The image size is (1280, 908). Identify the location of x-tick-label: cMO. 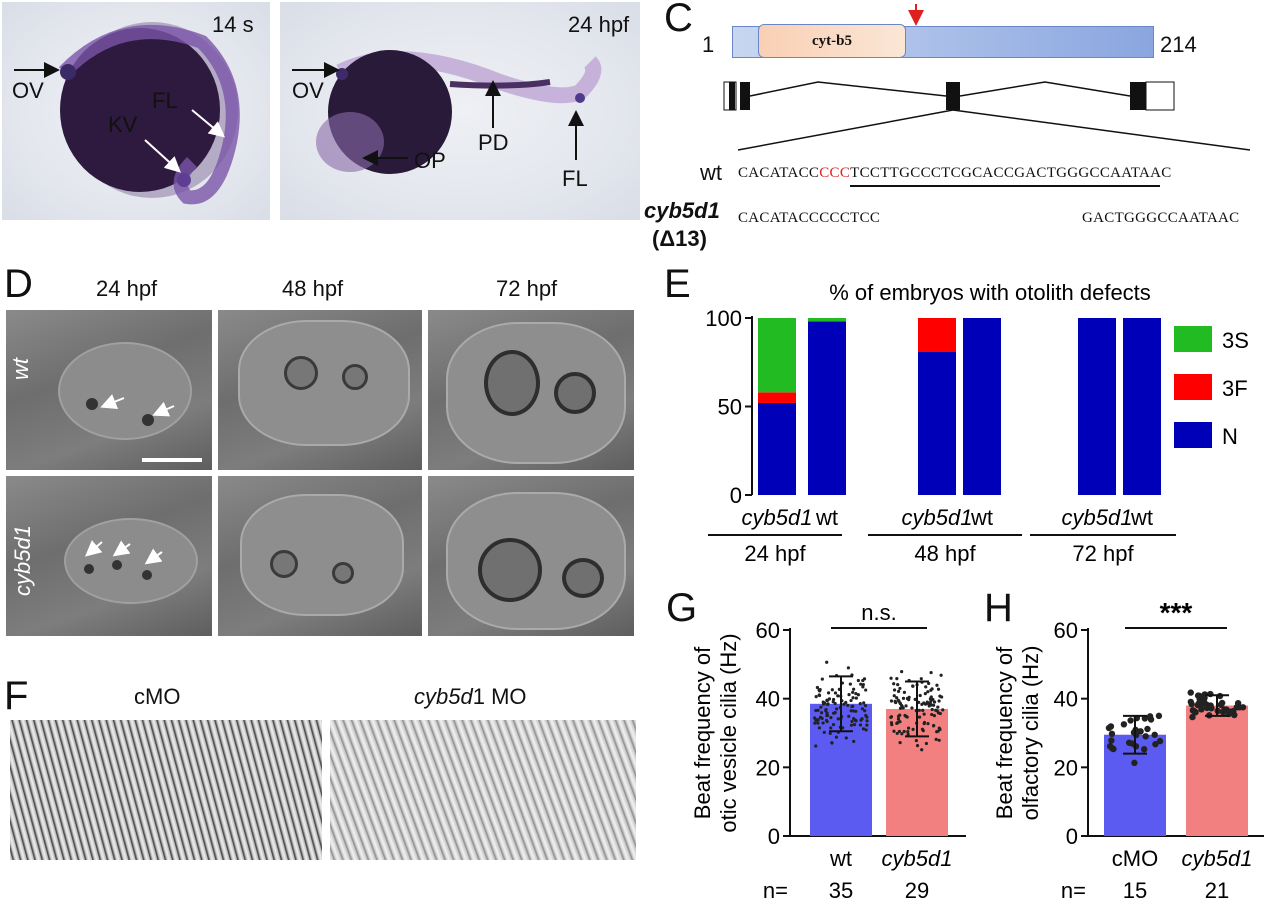
(1135, 858).